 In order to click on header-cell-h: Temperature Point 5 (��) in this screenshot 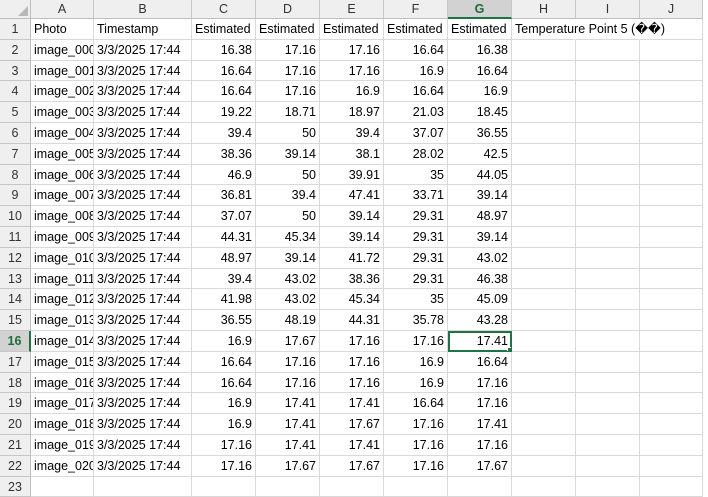, I will do `click(588, 29)`.